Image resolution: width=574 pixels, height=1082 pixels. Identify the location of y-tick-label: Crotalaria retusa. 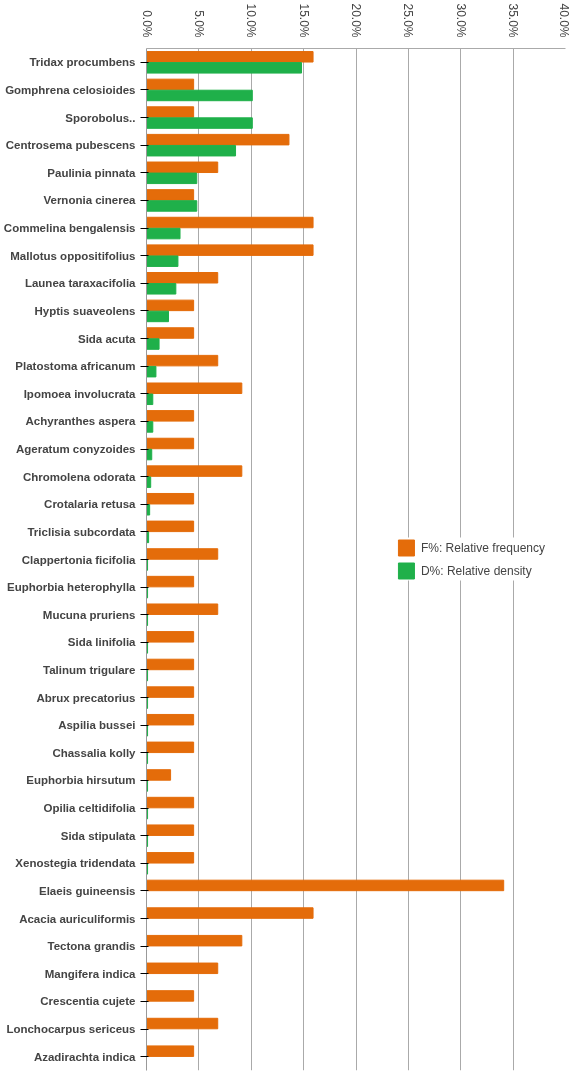
(90, 504).